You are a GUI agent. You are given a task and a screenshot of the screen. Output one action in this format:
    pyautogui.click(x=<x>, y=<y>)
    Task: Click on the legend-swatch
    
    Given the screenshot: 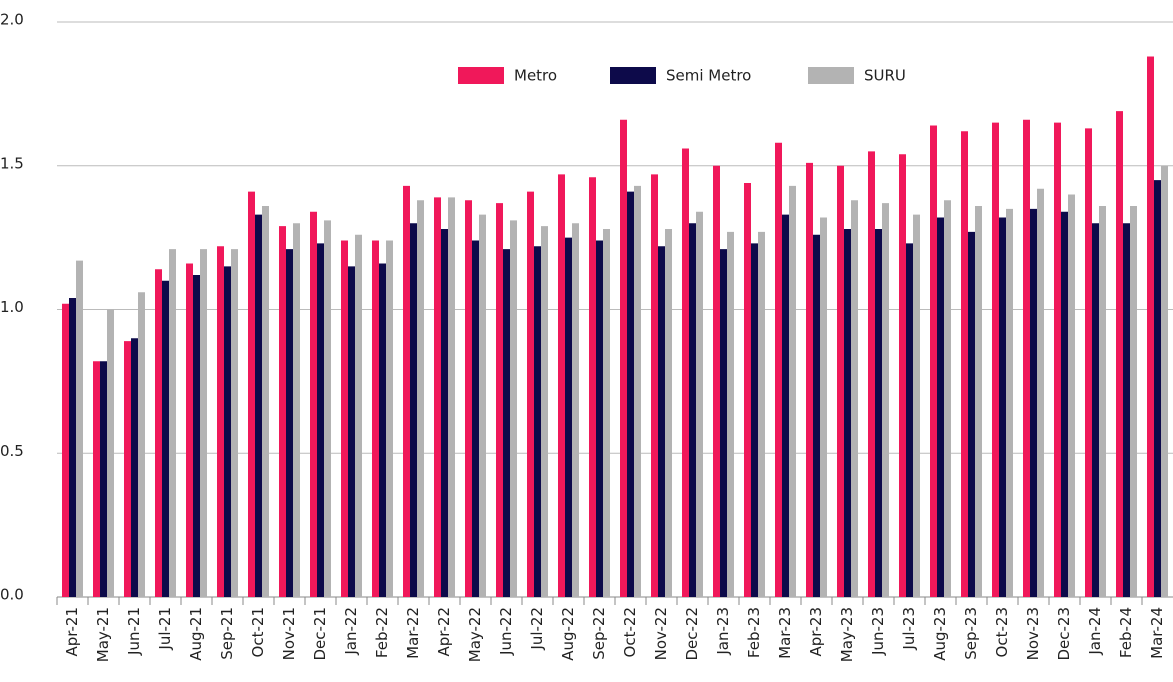 What is the action you would take?
    pyautogui.click(x=831, y=75)
    